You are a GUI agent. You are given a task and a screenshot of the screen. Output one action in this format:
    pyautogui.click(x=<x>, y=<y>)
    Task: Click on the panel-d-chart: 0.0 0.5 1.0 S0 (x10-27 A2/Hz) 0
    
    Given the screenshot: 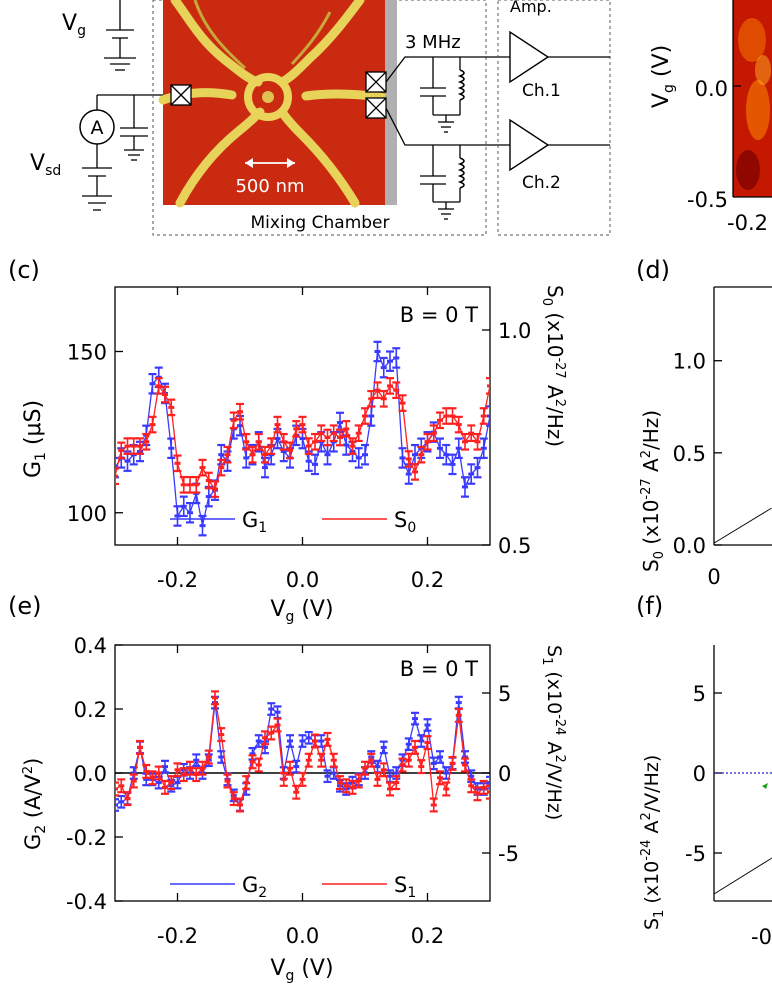 What is the action you would take?
    pyautogui.click(x=705, y=437)
    